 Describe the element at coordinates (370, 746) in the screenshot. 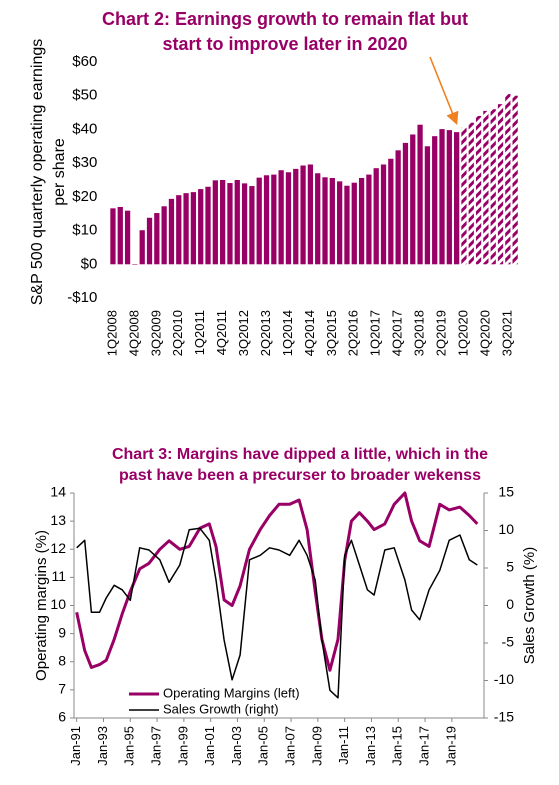

I see `x-tick-label: Jan-13` at that location.